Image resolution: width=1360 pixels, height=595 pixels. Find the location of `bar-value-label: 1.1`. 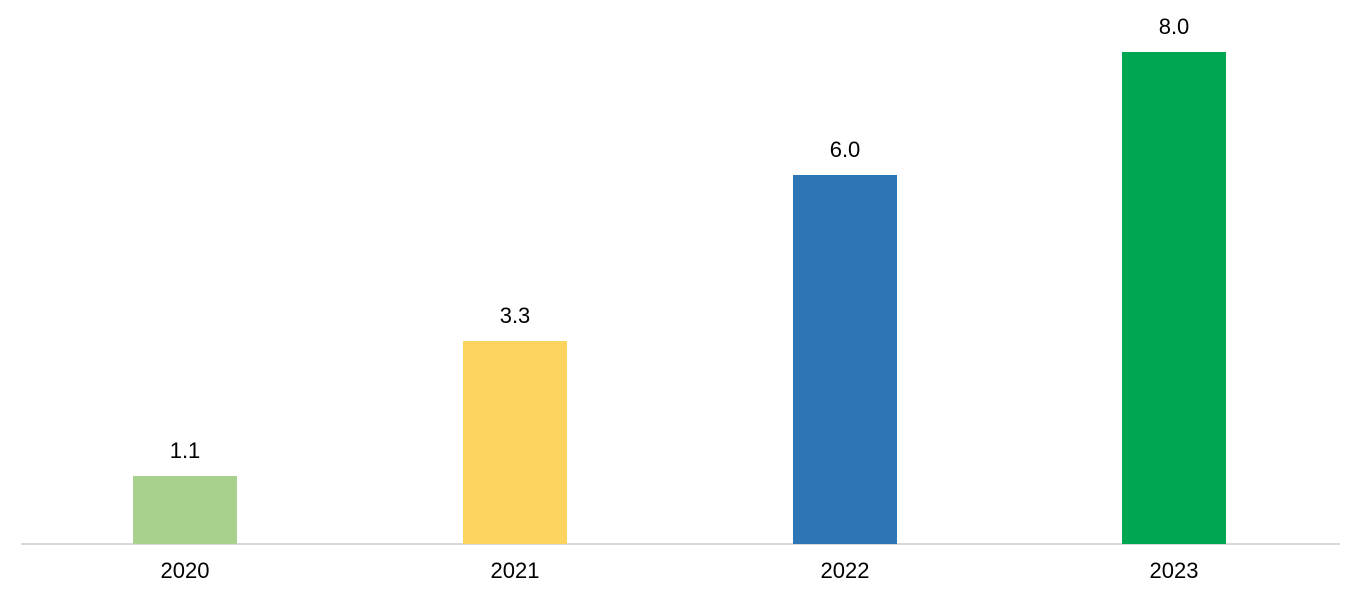

bar-value-label: 1.1 is located at coordinates (185, 450).